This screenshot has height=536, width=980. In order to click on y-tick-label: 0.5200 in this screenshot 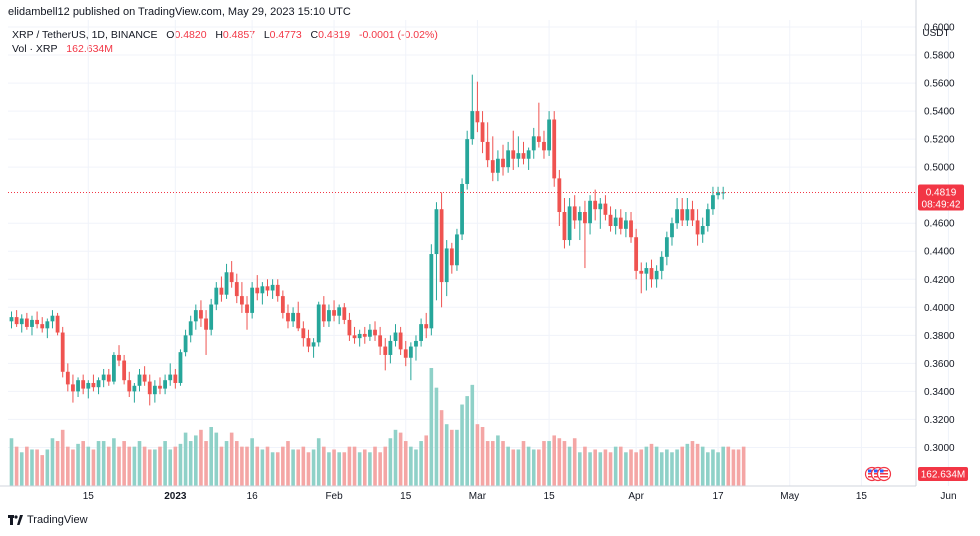, I will do `click(939, 140)`.